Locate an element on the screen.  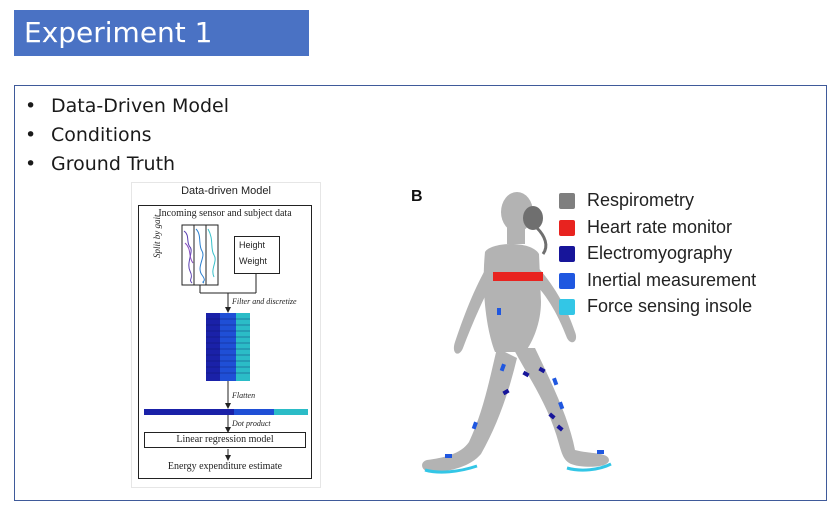
flattened-vector is located at coordinates (226, 412).